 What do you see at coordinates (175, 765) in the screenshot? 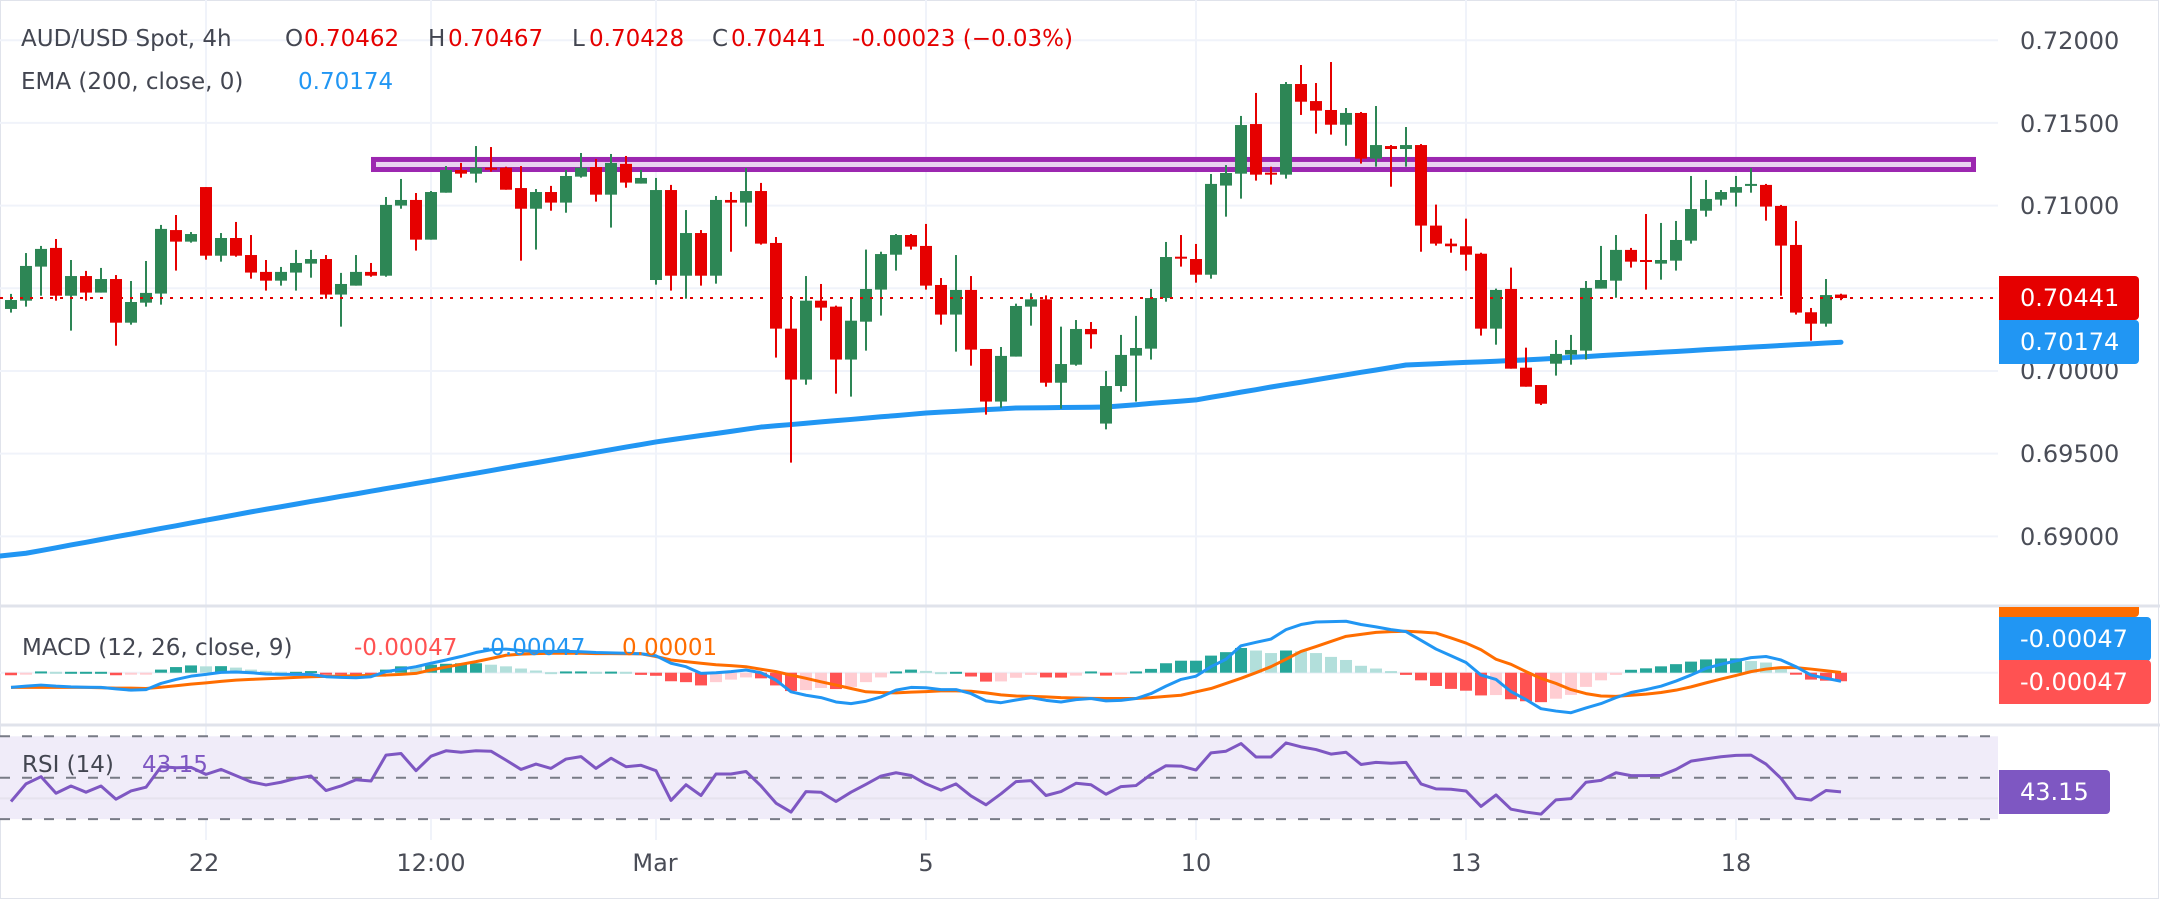
I see `rsi-legend-value: 43.15` at bounding box center [175, 765].